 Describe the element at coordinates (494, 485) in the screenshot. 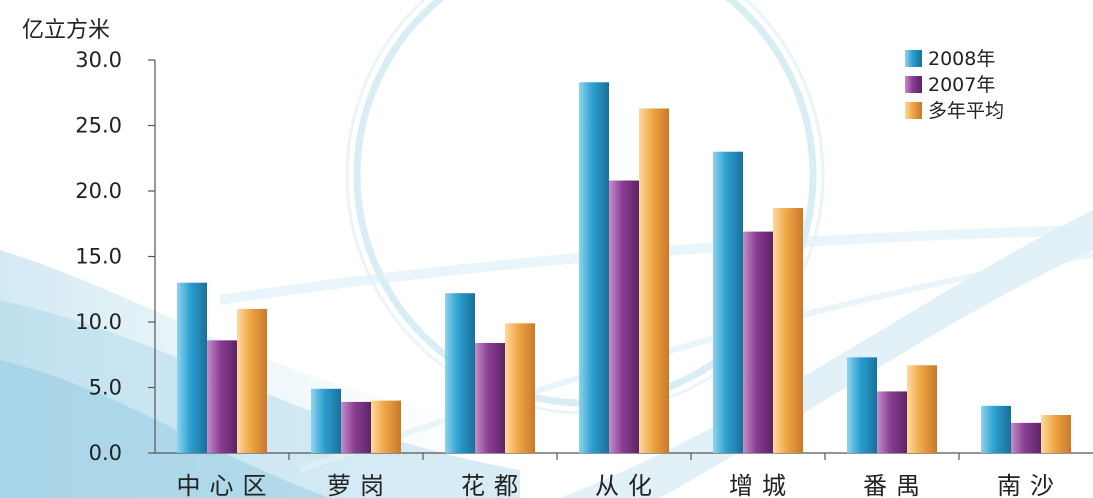

I see `x-category-label: 花都` at that location.